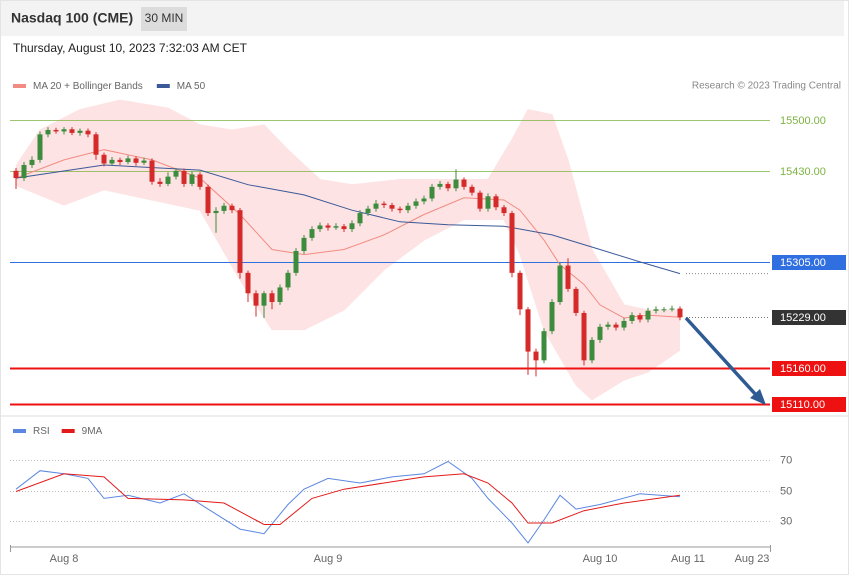  Describe the element at coordinates (130, 48) in the screenshot. I see `subtitle: Thursday, August 10, 2023 7:32:03 AM CET` at that location.